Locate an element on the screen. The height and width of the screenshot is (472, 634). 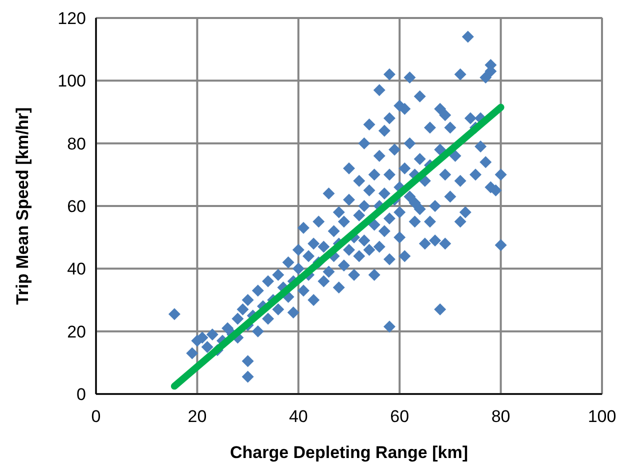
y-tick-label: 40 is located at coordinates (76, 269).